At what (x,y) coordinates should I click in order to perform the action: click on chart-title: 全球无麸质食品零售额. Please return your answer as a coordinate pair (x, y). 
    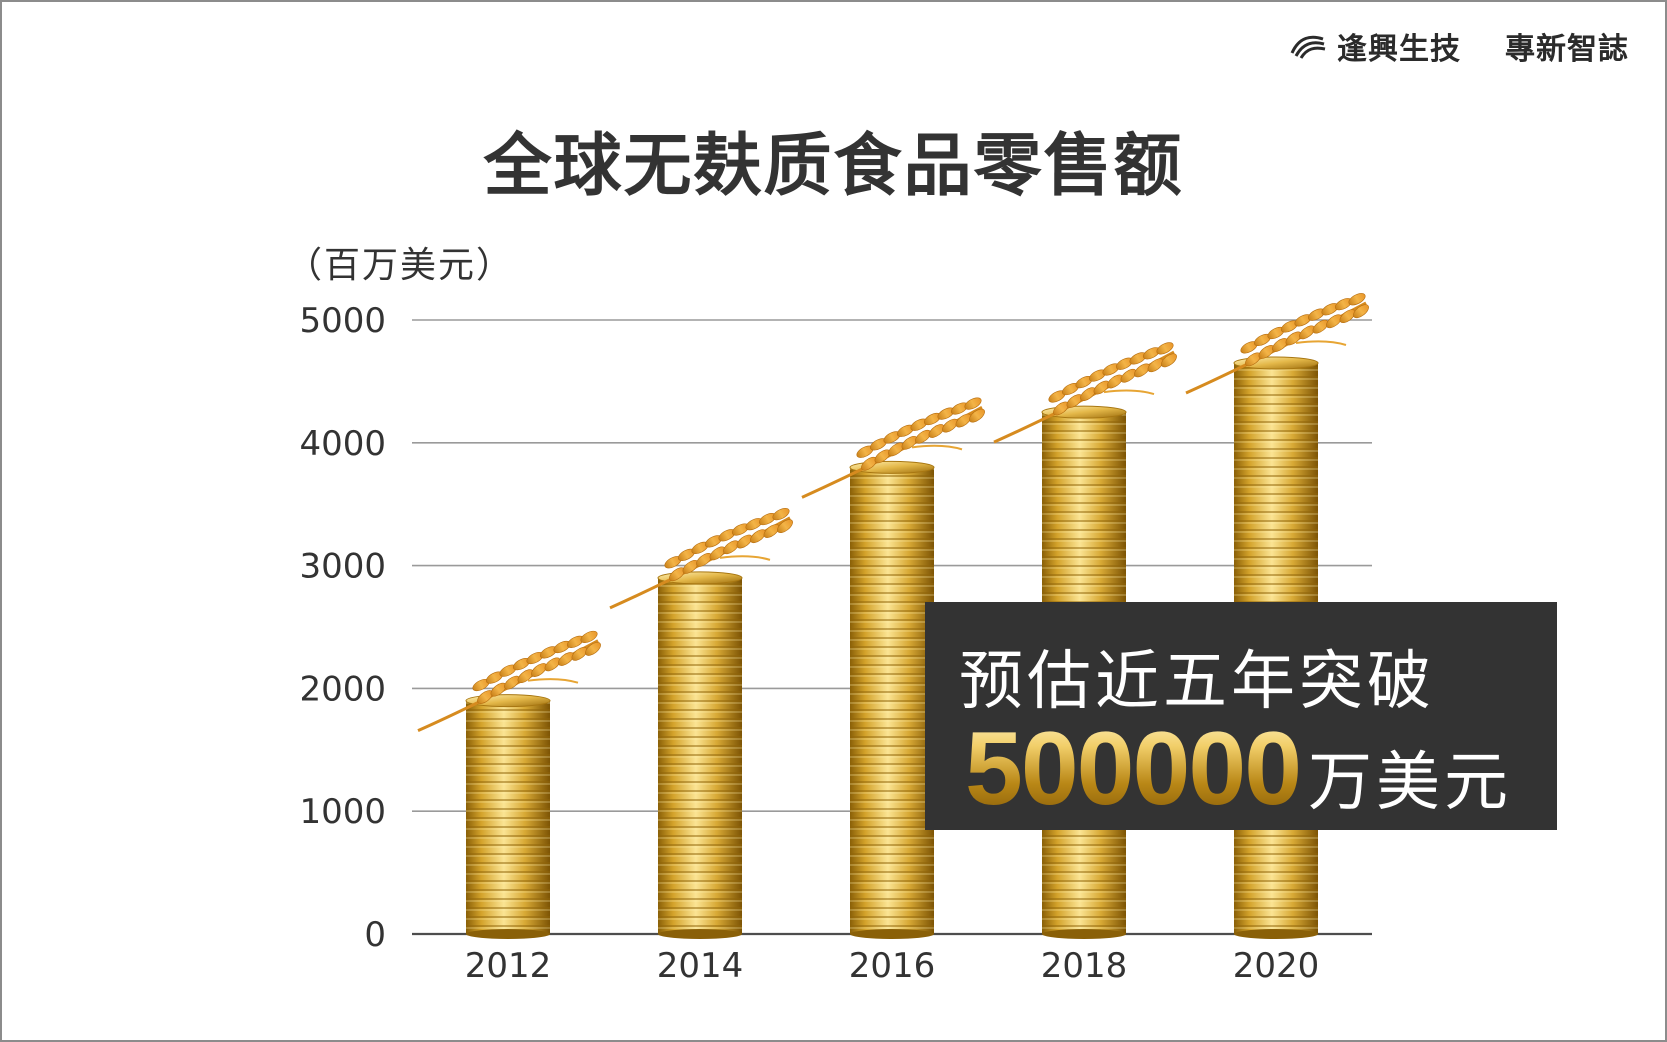
    Looking at the image, I should click on (833, 166).